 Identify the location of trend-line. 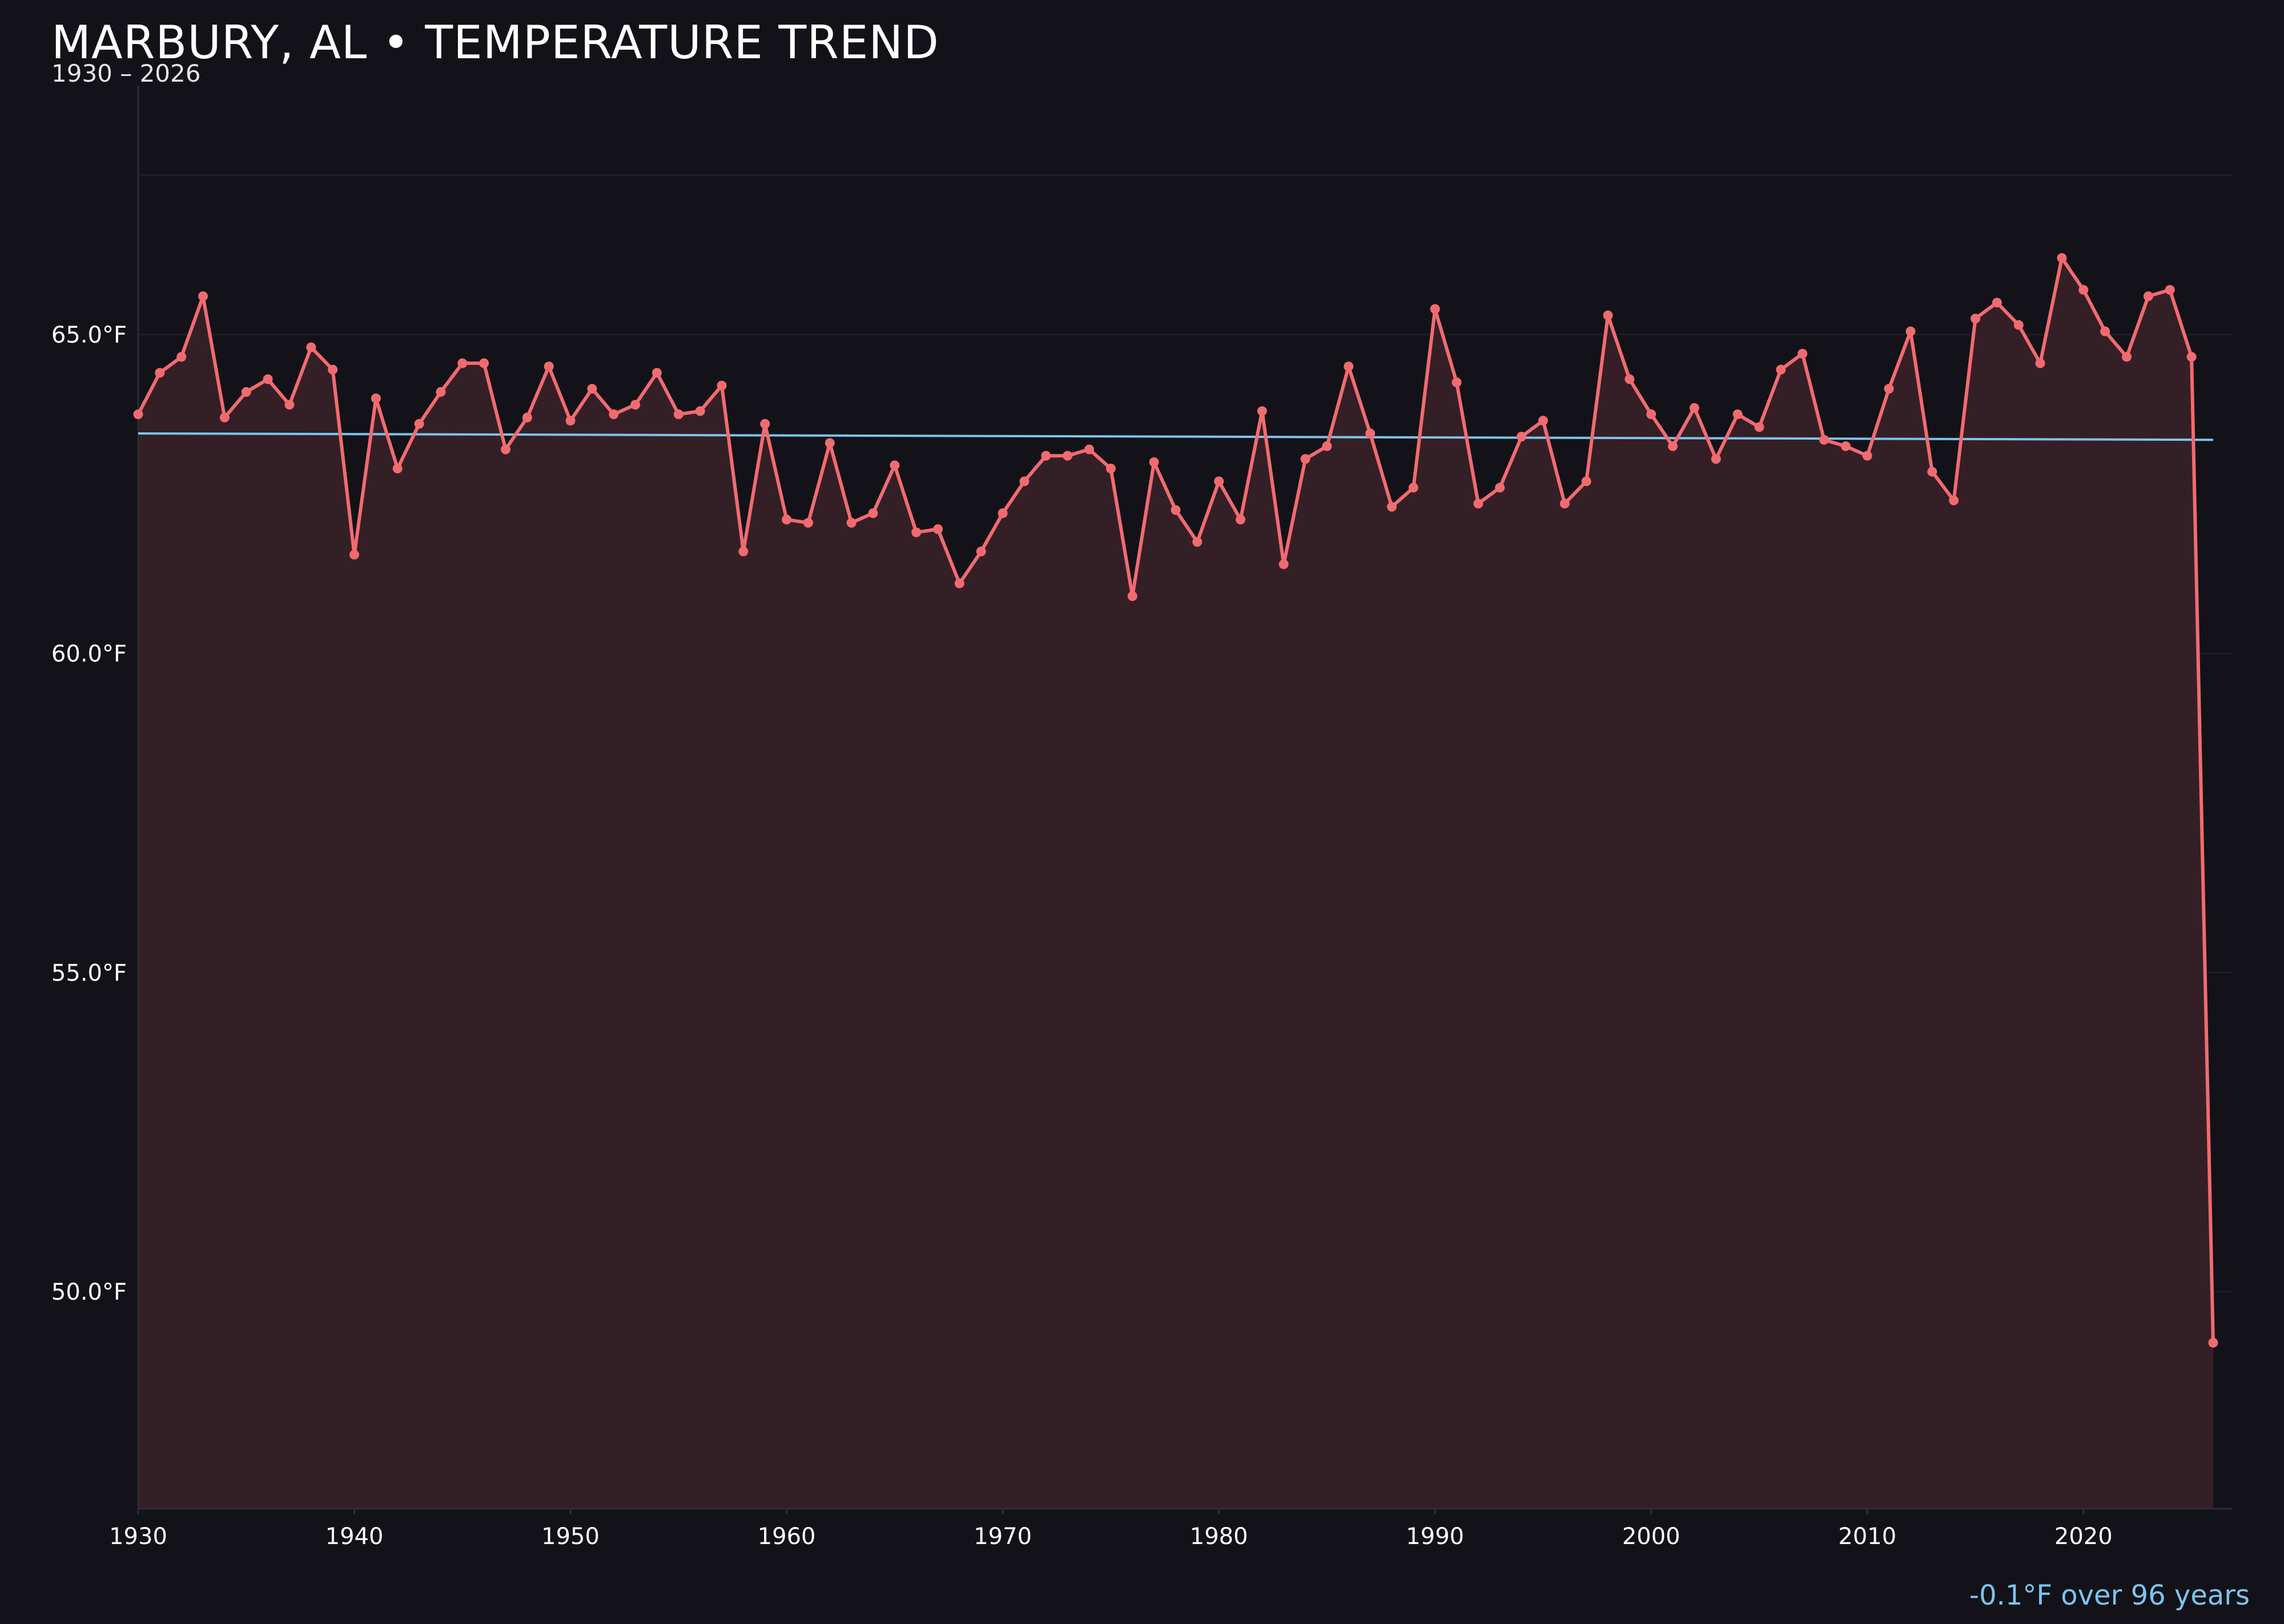
(1175, 436).